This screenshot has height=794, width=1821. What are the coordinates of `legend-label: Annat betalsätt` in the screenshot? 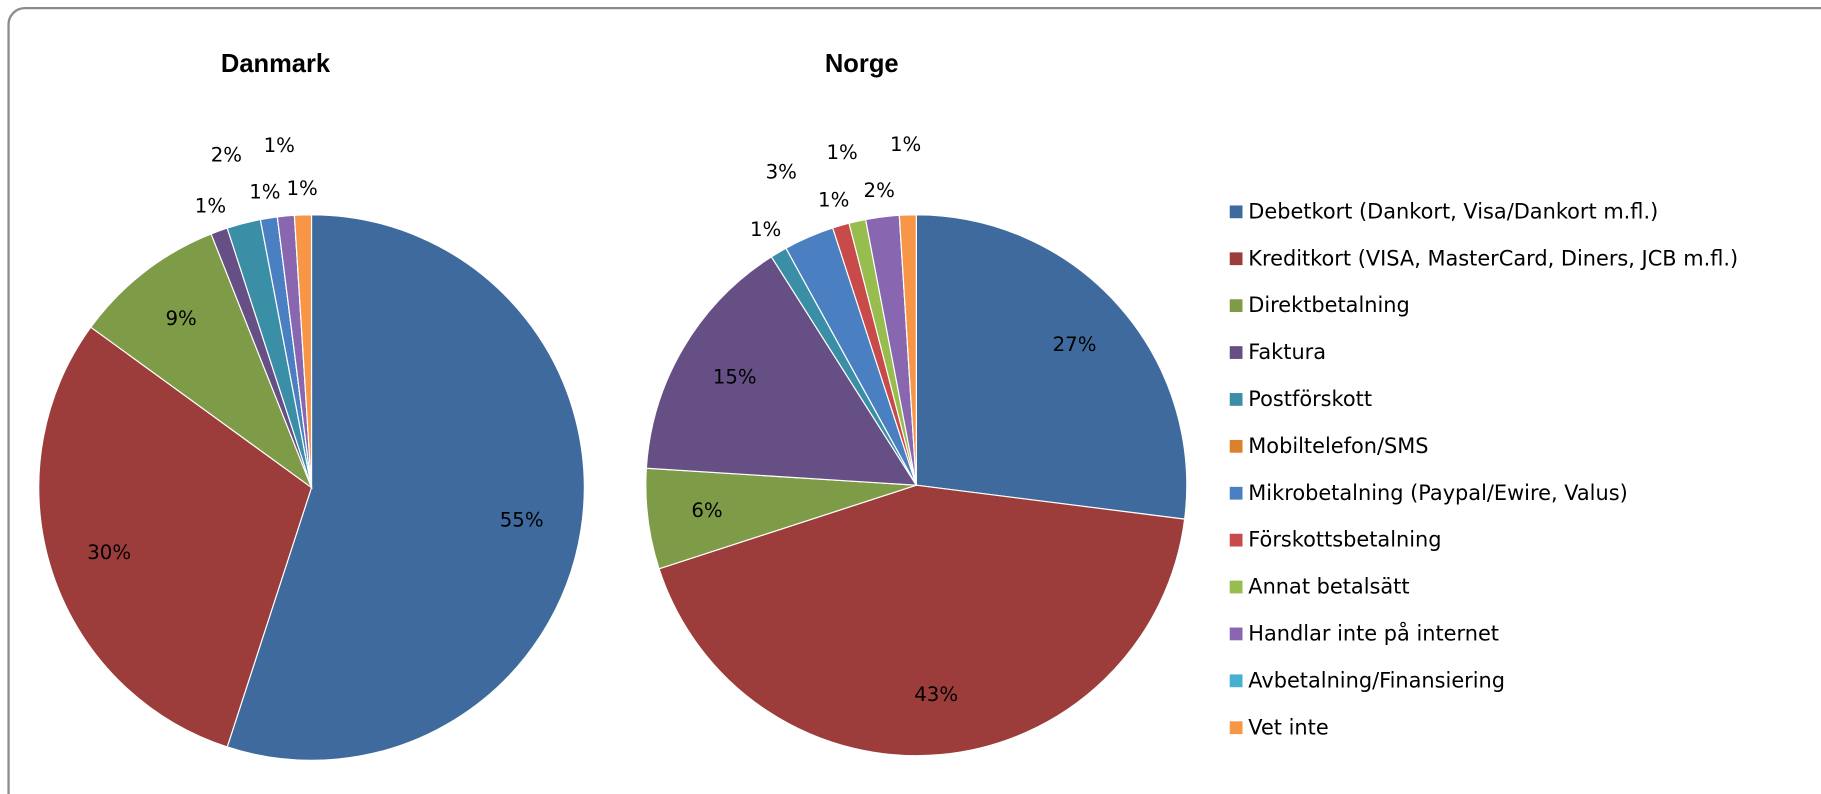 It's located at (1328, 587).